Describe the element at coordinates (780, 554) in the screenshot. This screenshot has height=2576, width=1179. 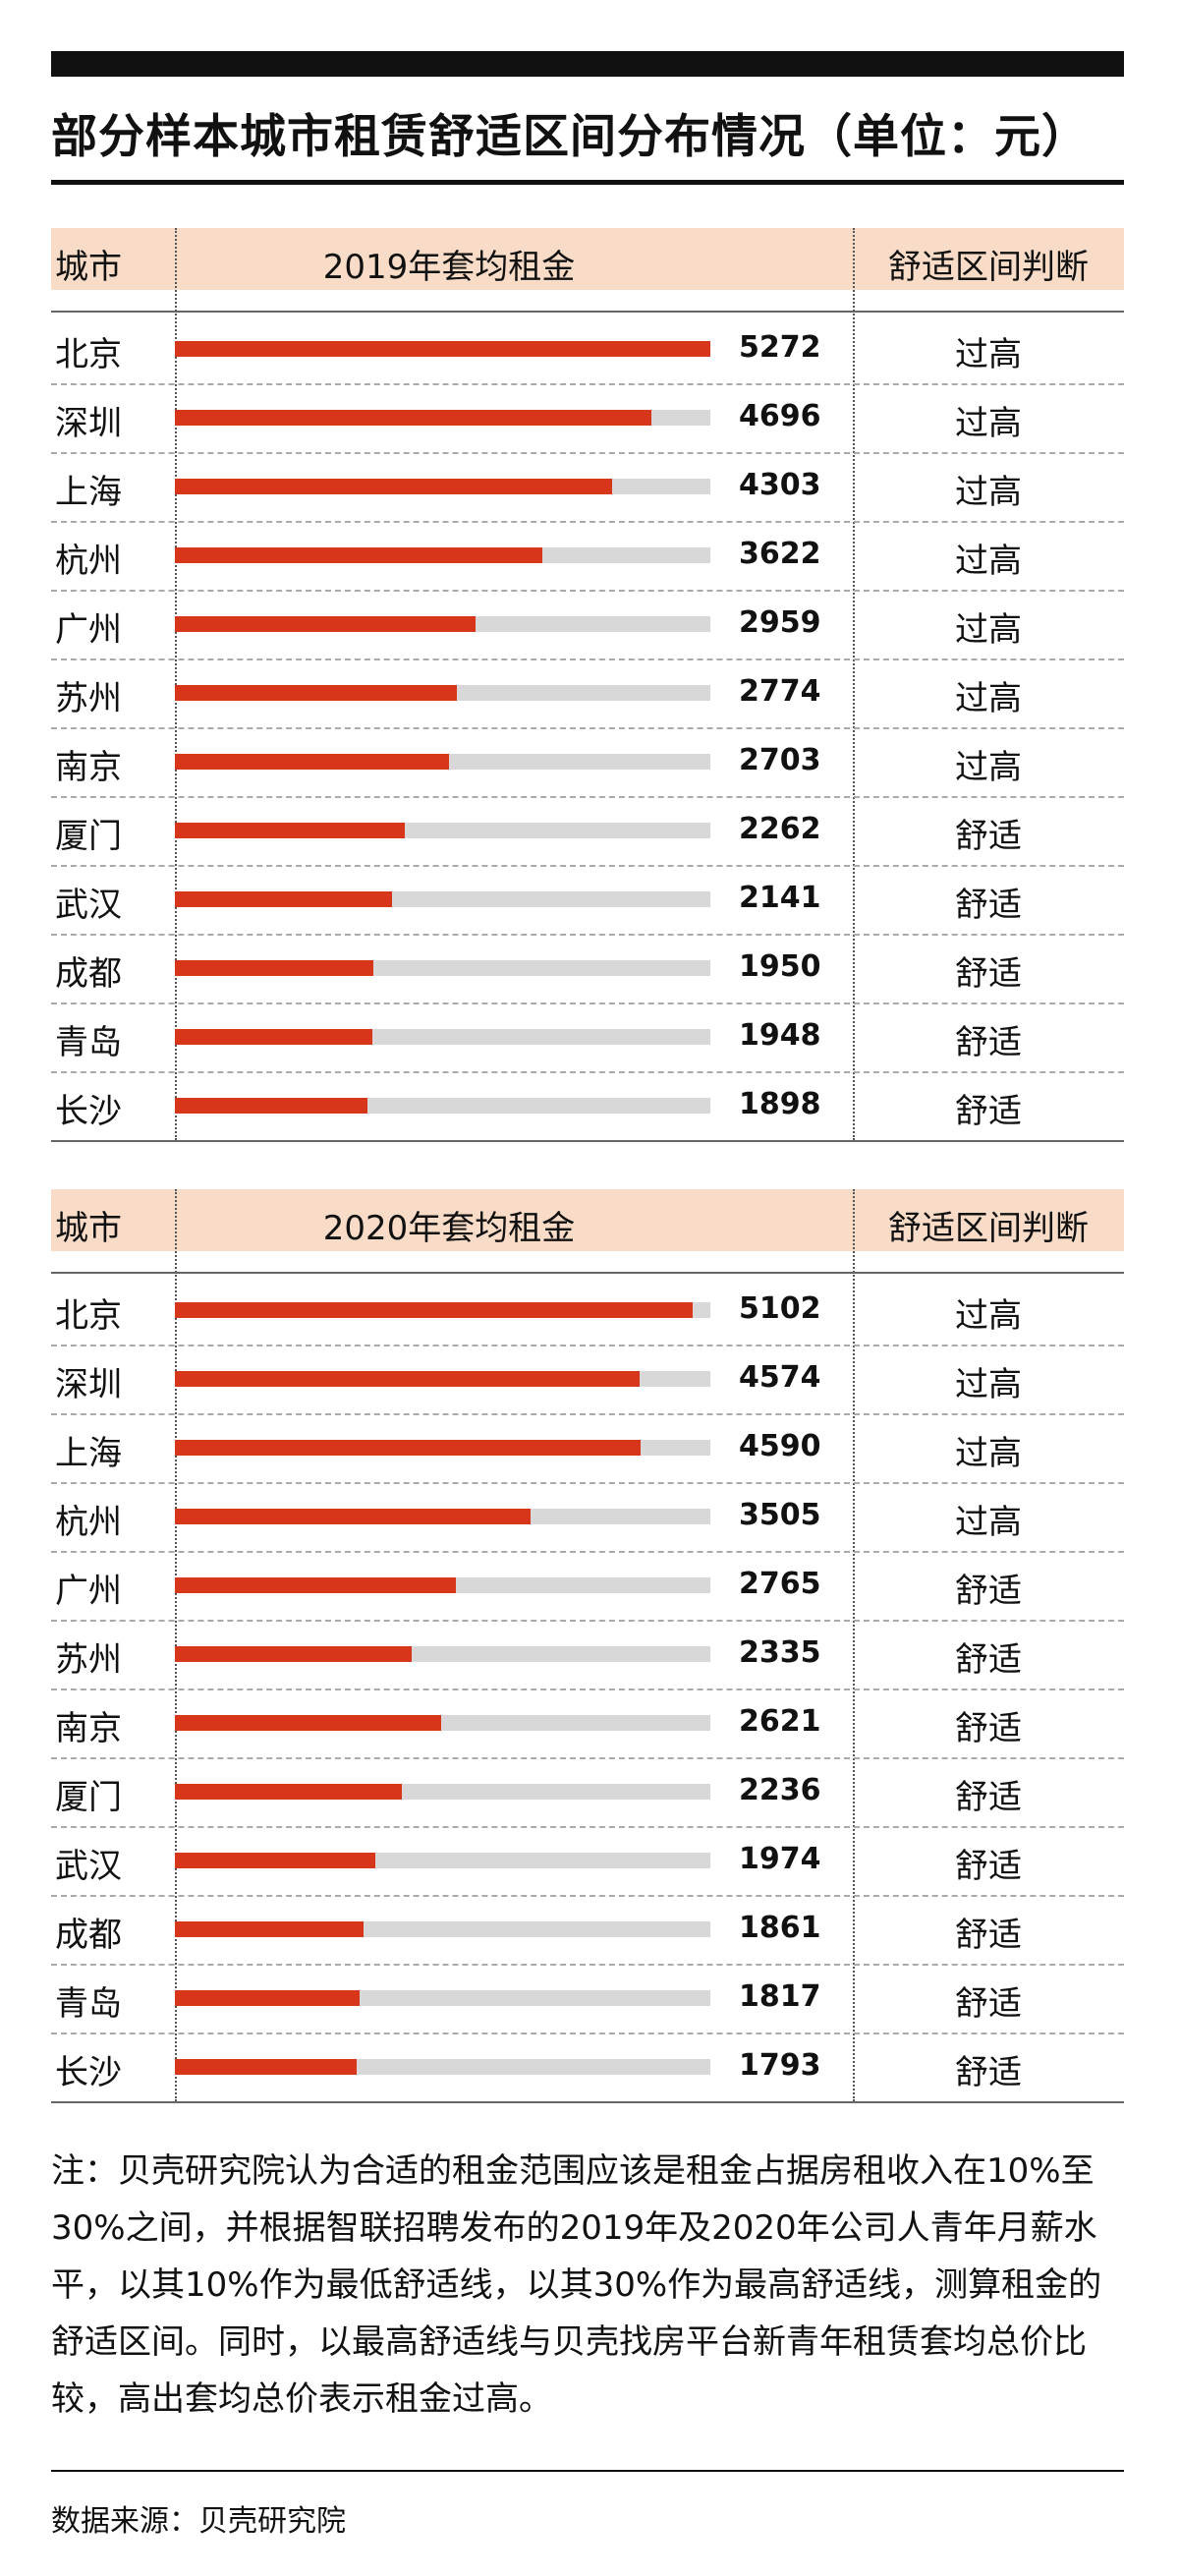
I see `value-label: 3622` at that location.